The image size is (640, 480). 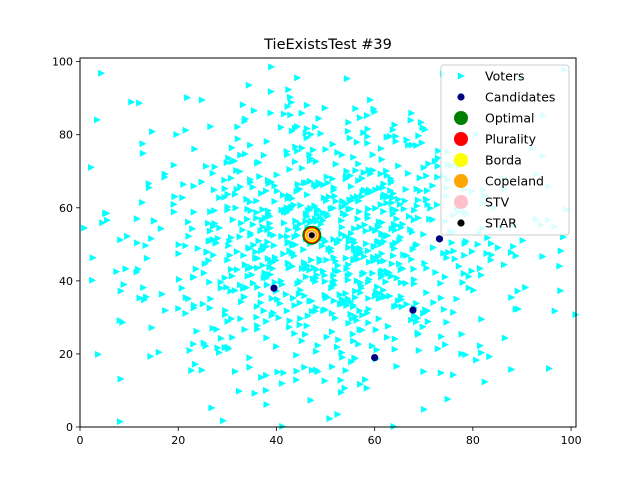 What do you see at coordinates (66, 354) in the screenshot?
I see `y-tick-label: 20` at bounding box center [66, 354].